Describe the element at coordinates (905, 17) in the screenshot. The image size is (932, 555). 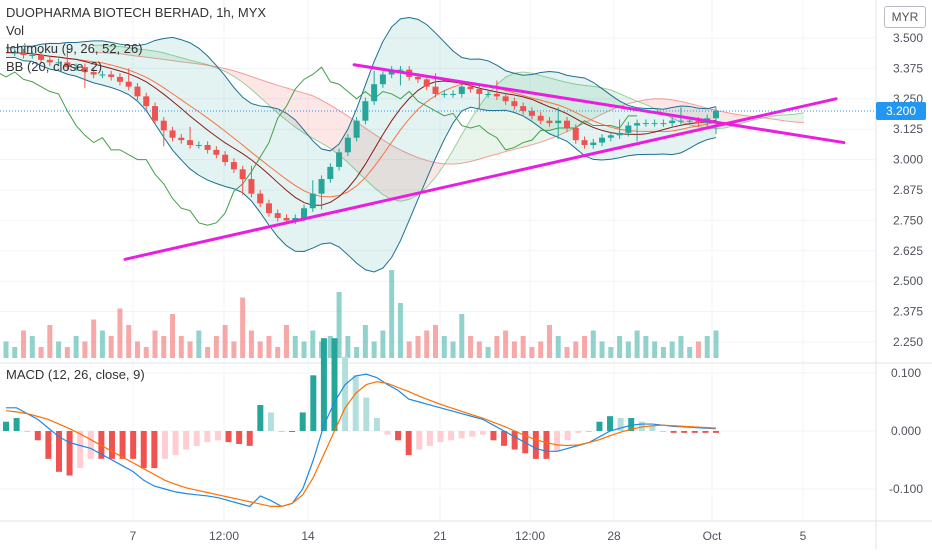
I see `currency-button: MYR` at that location.